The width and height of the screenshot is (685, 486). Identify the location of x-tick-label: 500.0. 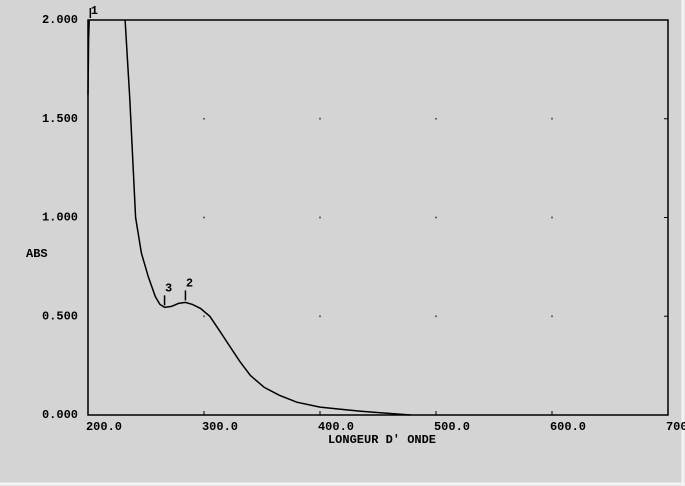
(452, 427).